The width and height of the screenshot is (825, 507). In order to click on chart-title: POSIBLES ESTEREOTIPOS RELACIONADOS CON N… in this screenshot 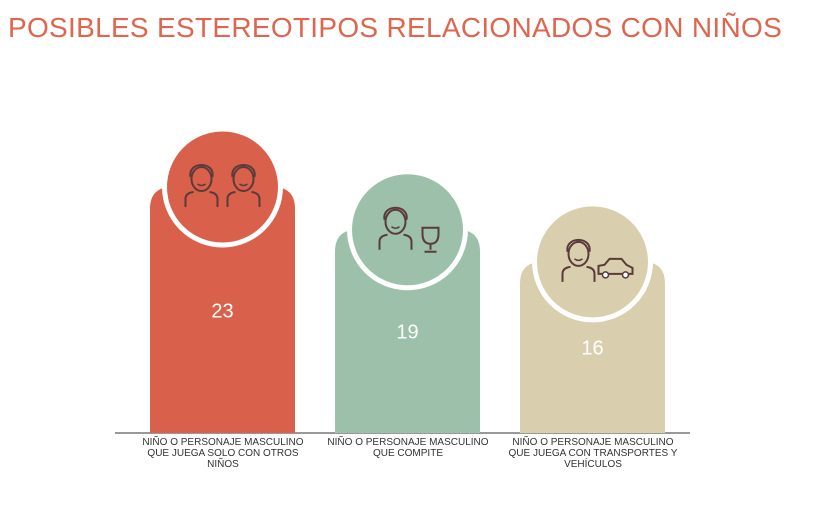, I will do `click(395, 27)`.